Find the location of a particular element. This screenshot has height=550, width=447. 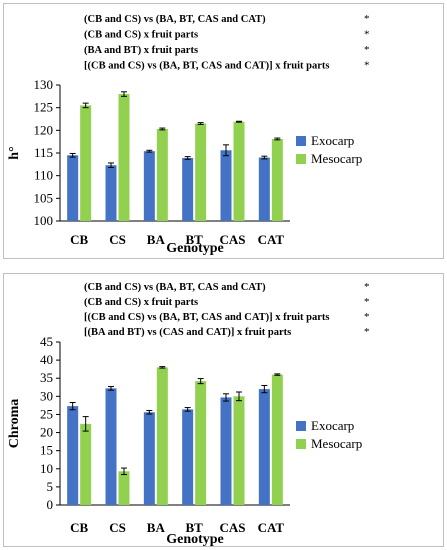

y-axis-title: Chroma is located at coordinates (14, 424).